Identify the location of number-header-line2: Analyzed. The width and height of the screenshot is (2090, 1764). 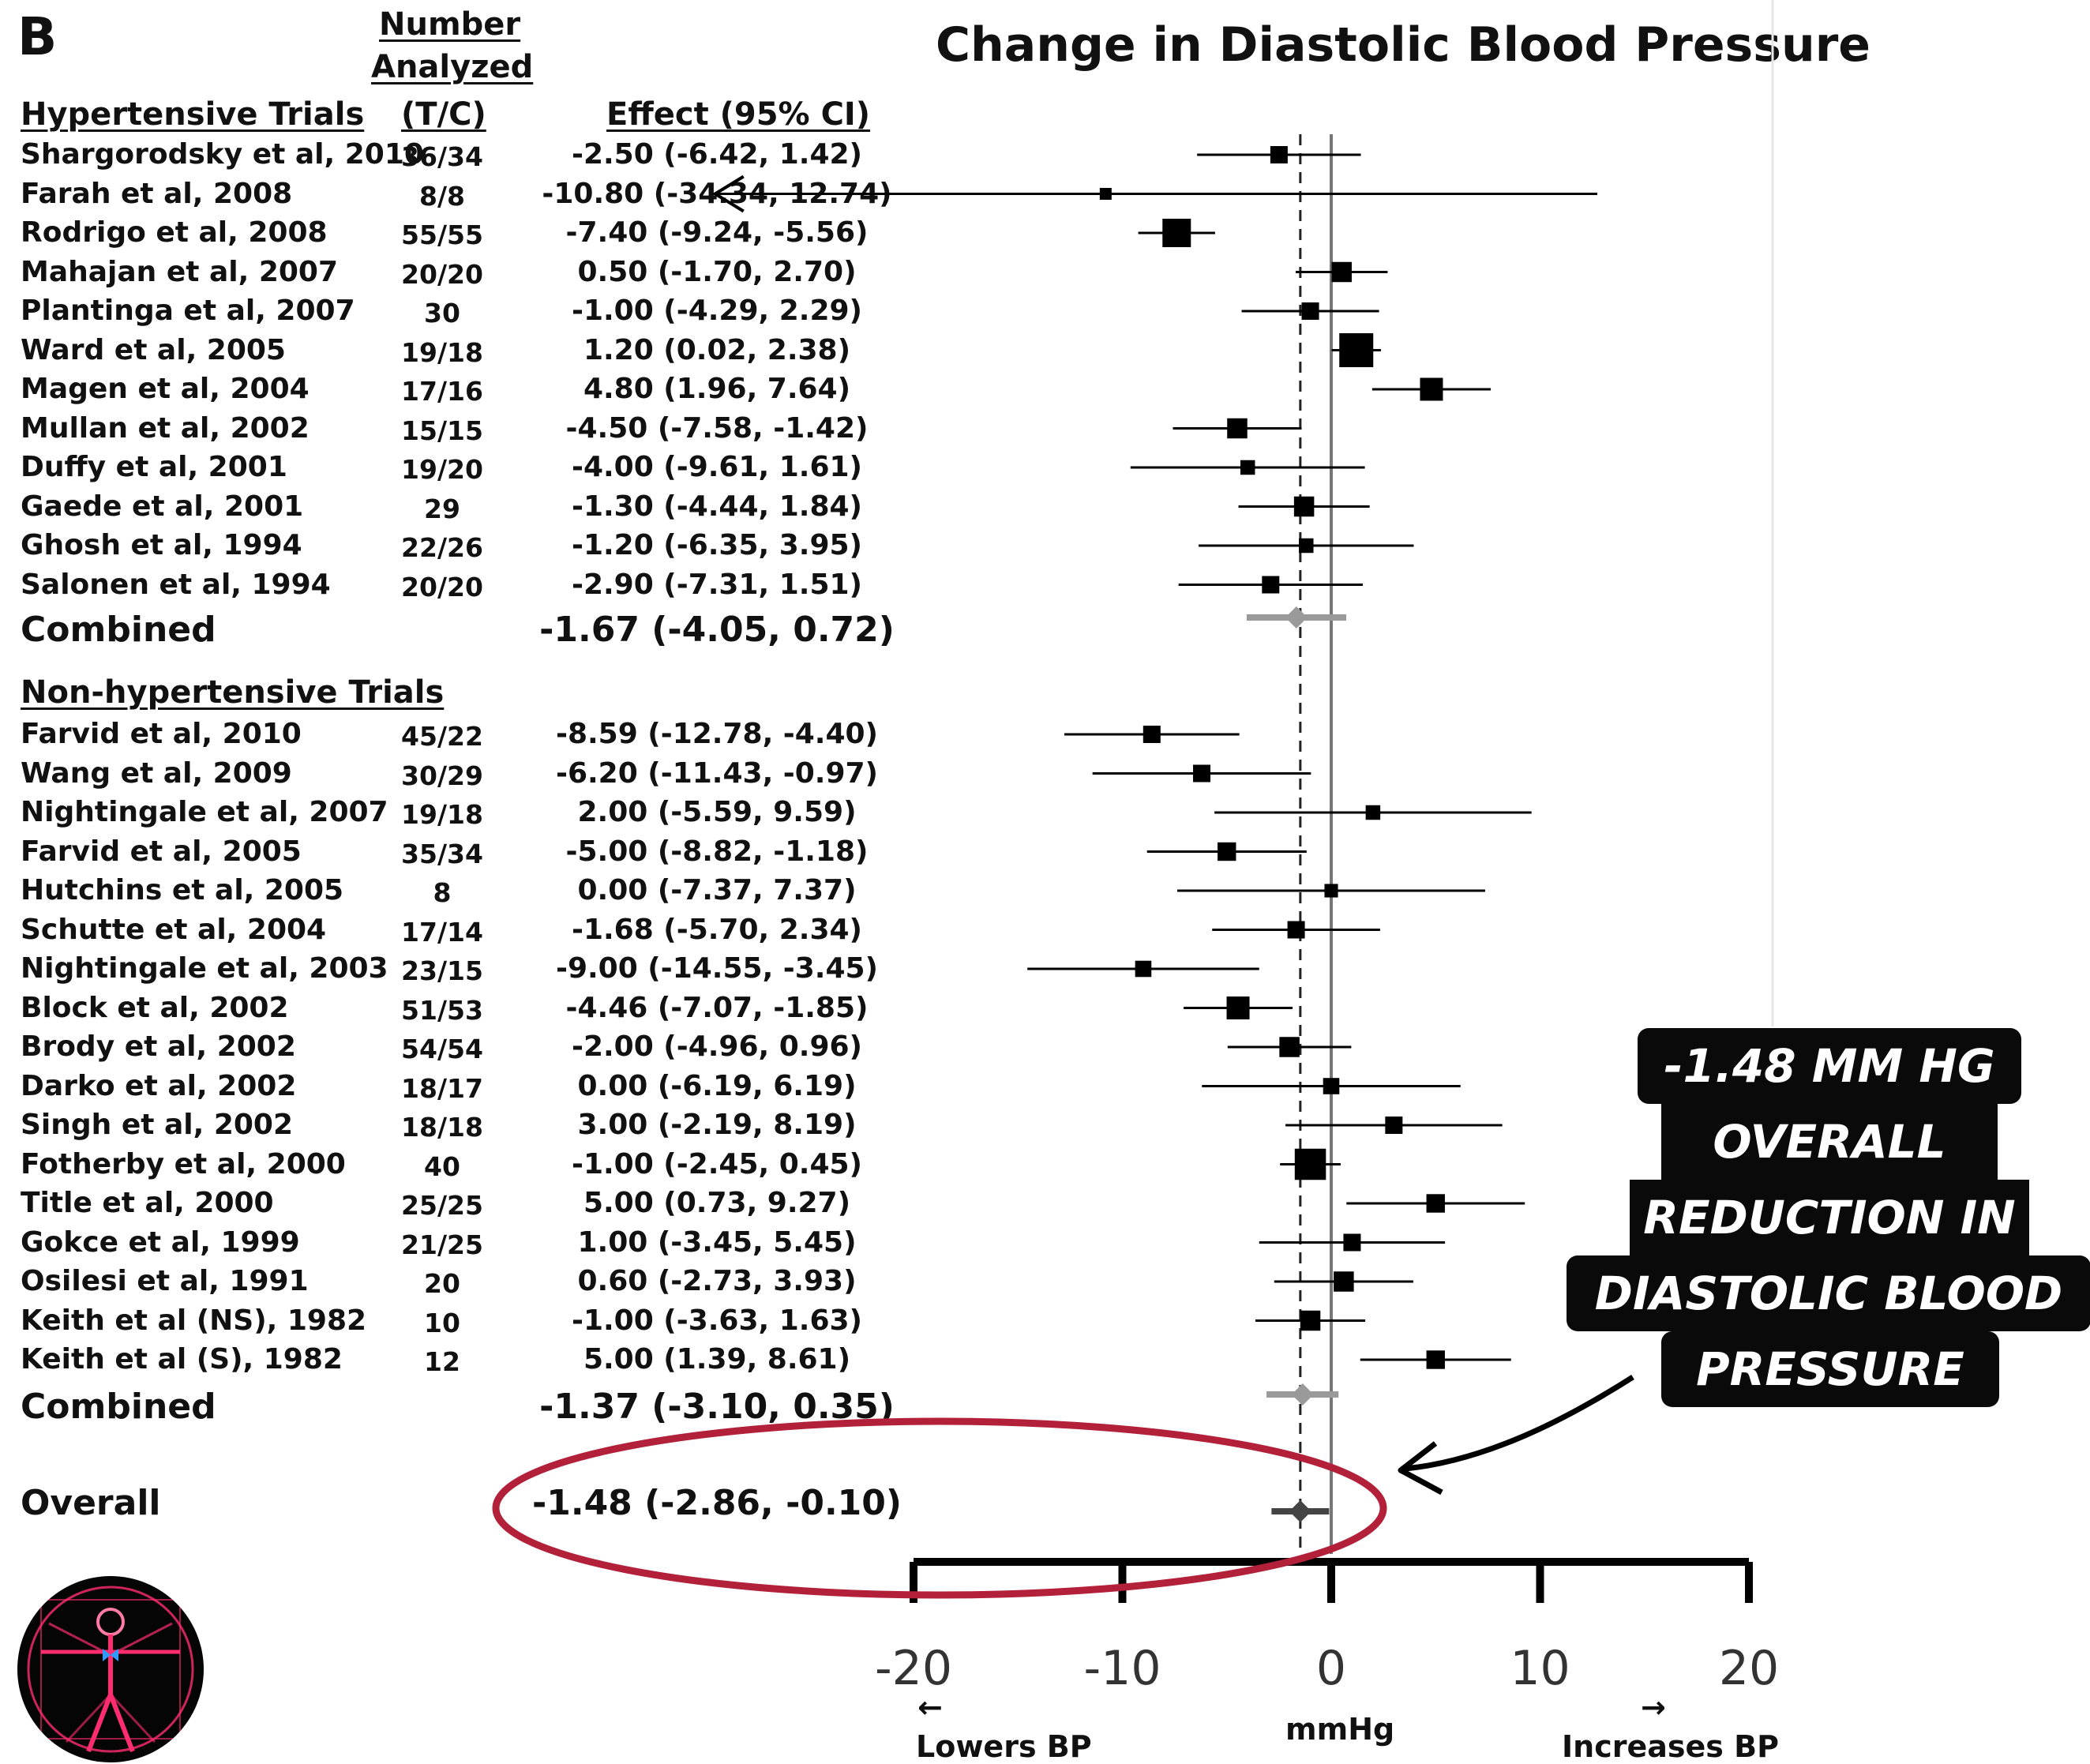
(452, 67).